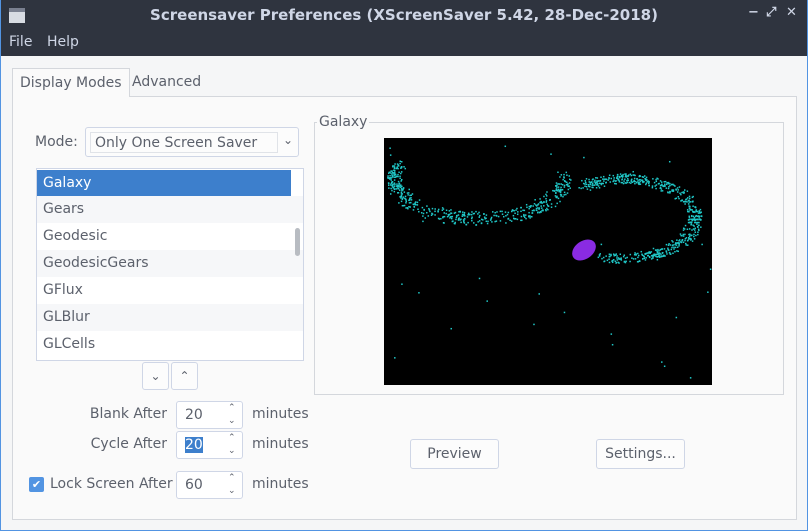  I want to click on mode-label: Mode:, so click(56, 142).